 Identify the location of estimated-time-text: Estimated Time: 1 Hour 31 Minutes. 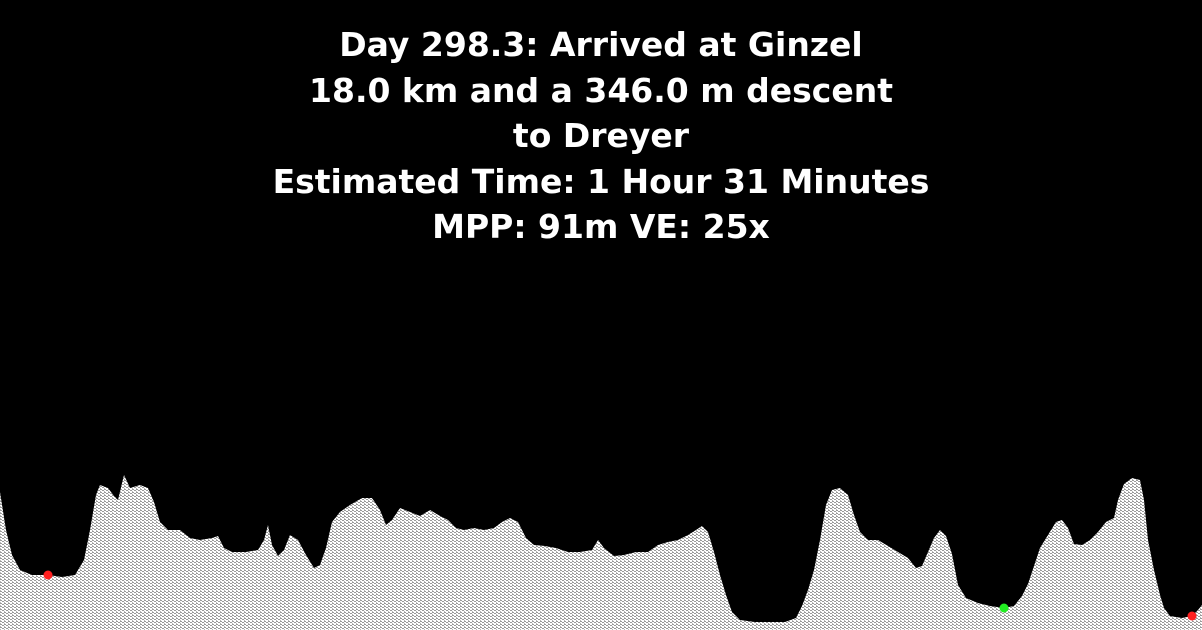
(601, 181).